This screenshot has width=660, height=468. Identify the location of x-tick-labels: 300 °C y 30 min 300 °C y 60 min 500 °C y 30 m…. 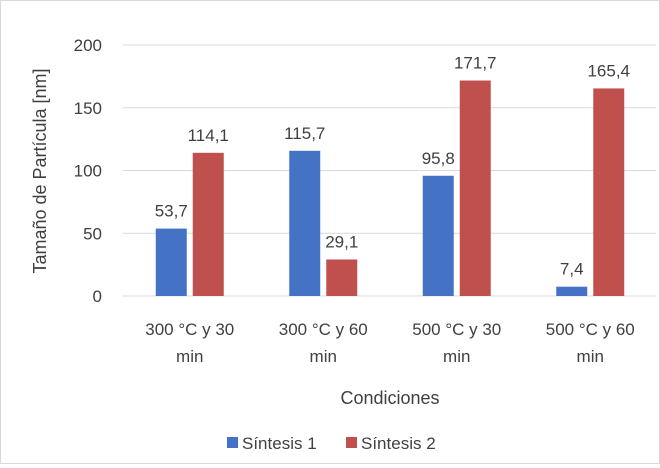
(390, 343).